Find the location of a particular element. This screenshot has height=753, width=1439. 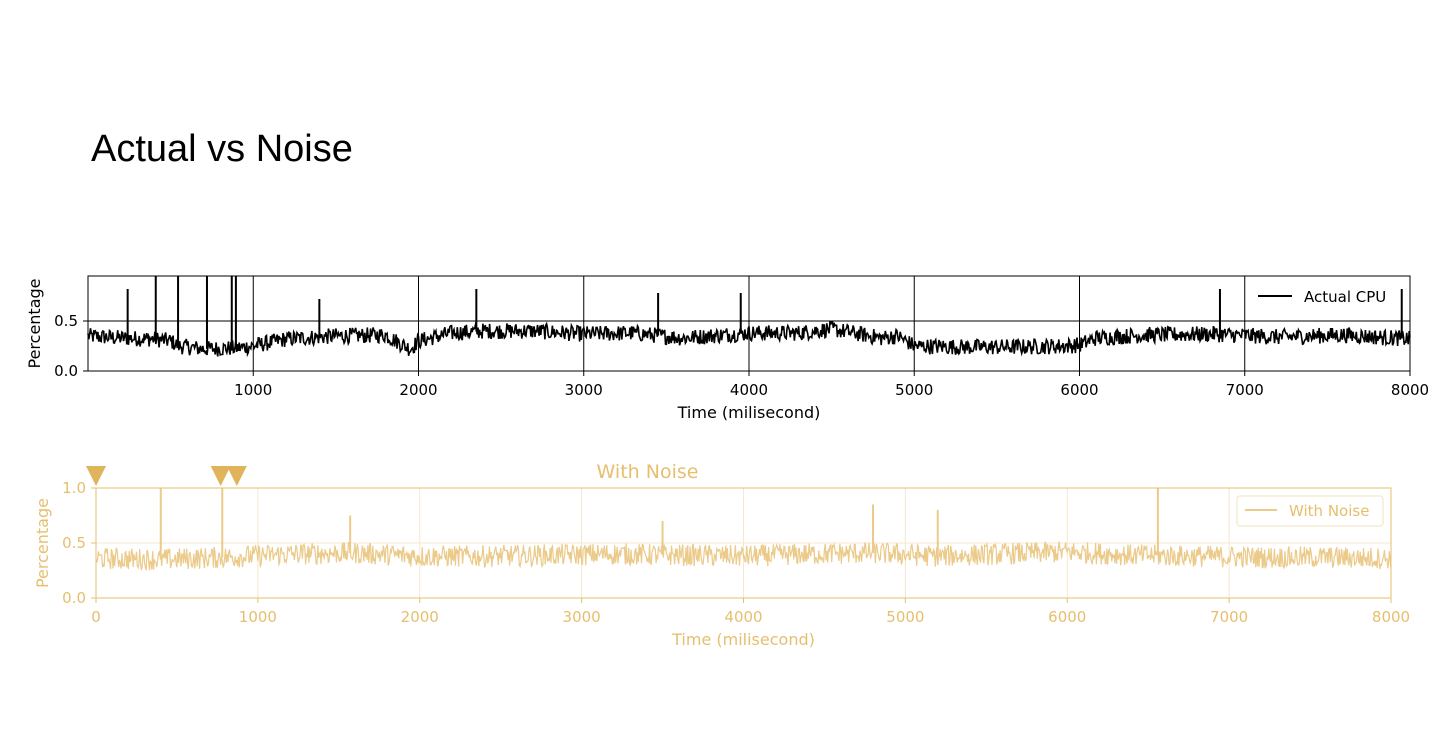

y-tick-label: 1.0 is located at coordinates (74, 488).